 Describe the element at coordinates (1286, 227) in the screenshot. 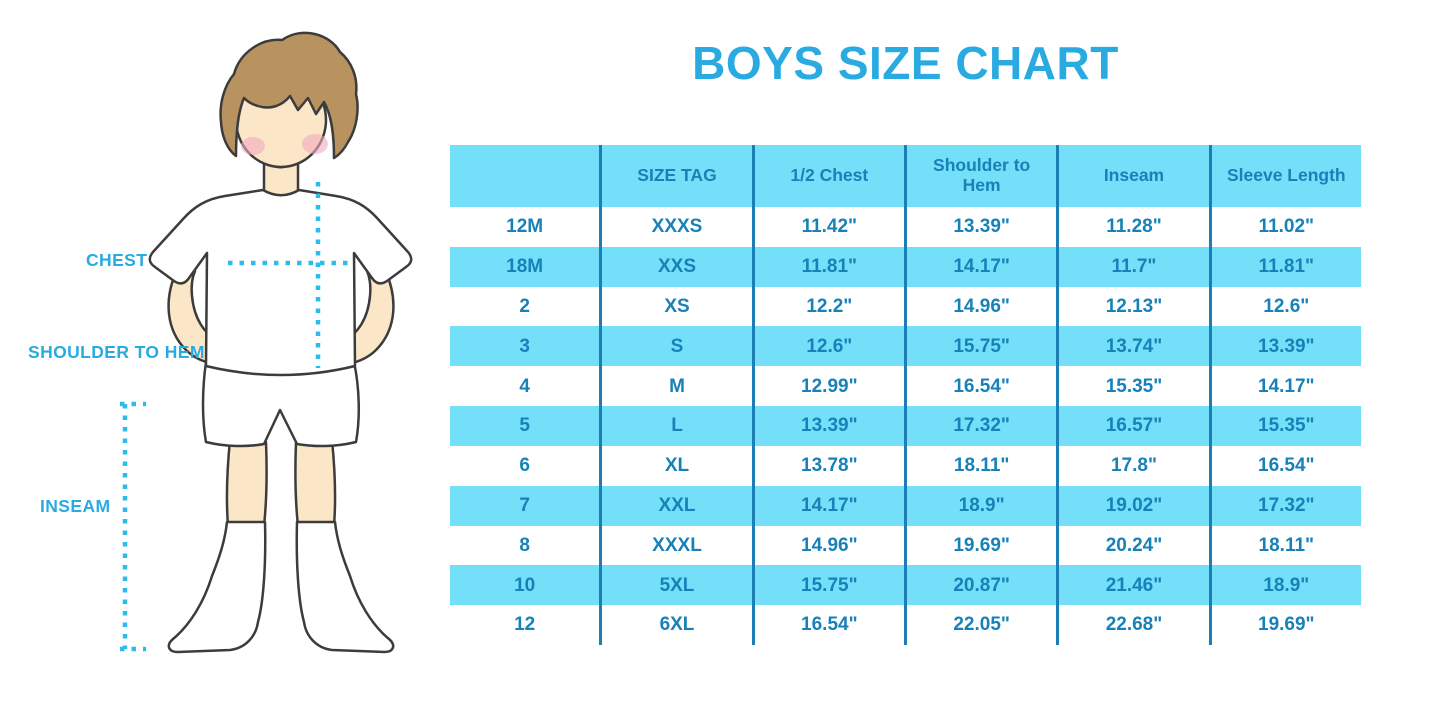

I see `table-cell: 11.02"` at that location.